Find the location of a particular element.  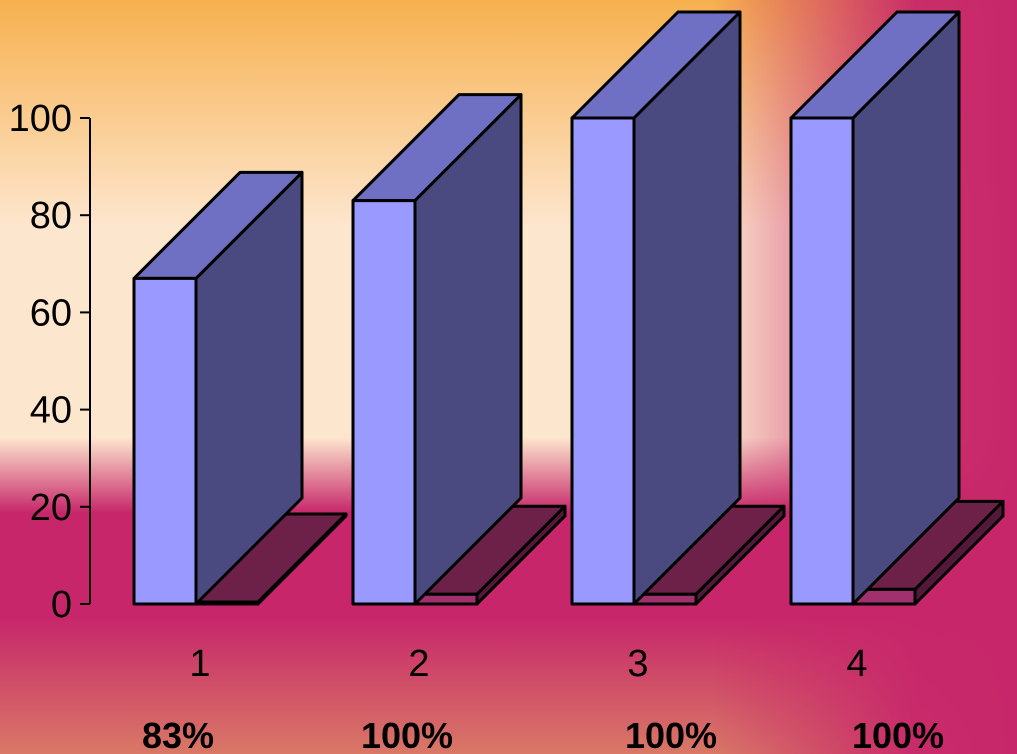

y-tick-label: 80 is located at coordinates (51, 216).